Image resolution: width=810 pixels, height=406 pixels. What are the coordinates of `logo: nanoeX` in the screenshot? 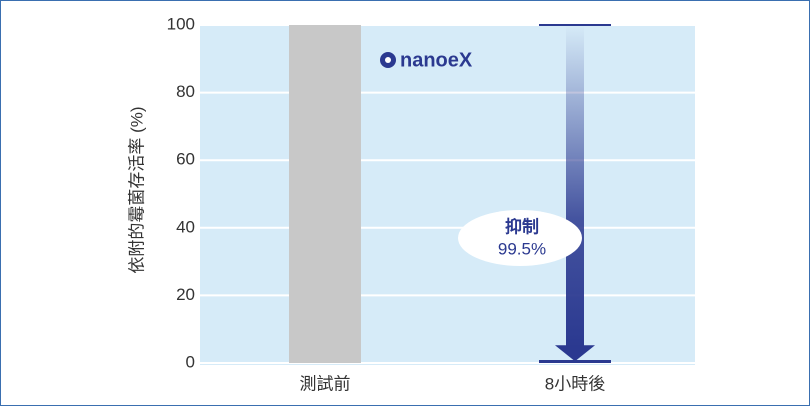 It's located at (426, 60).